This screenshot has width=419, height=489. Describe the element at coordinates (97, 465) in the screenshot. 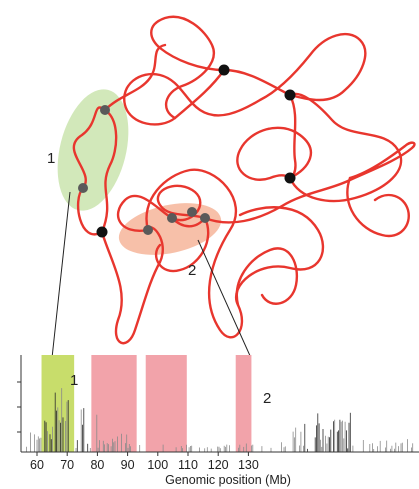

I see `x-tick-label: 80` at that location.